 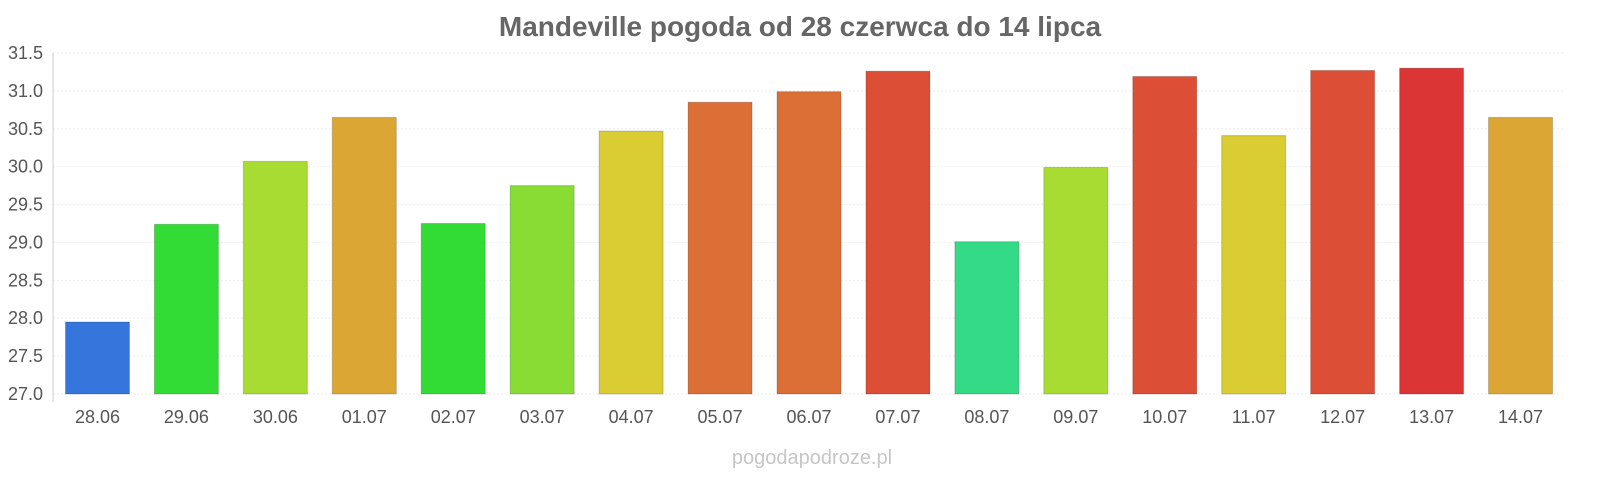 What do you see at coordinates (1521, 255) in the screenshot?
I see `bar-14.07` at bounding box center [1521, 255].